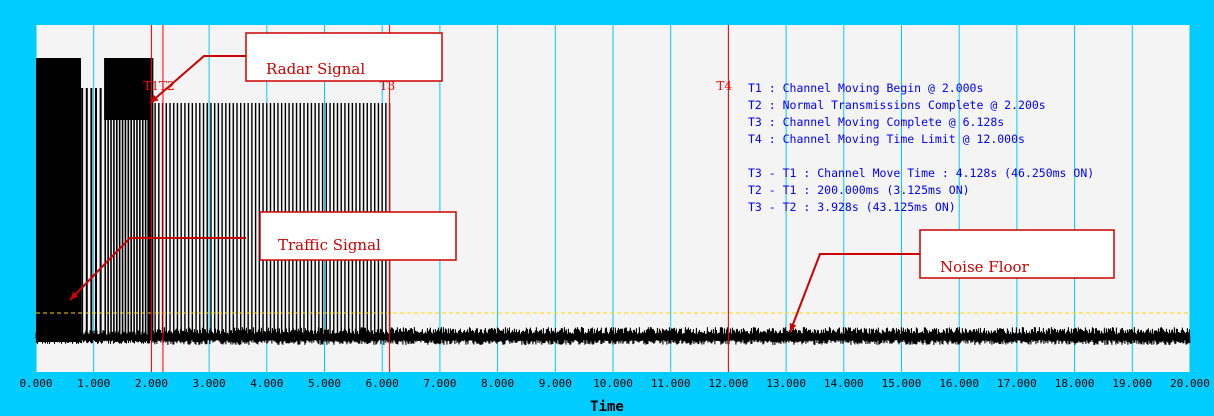 The height and width of the screenshot is (416, 1214). Describe the element at coordinates (315, 69) in the screenshot. I see `annotation-label: Radar Signal` at that location.